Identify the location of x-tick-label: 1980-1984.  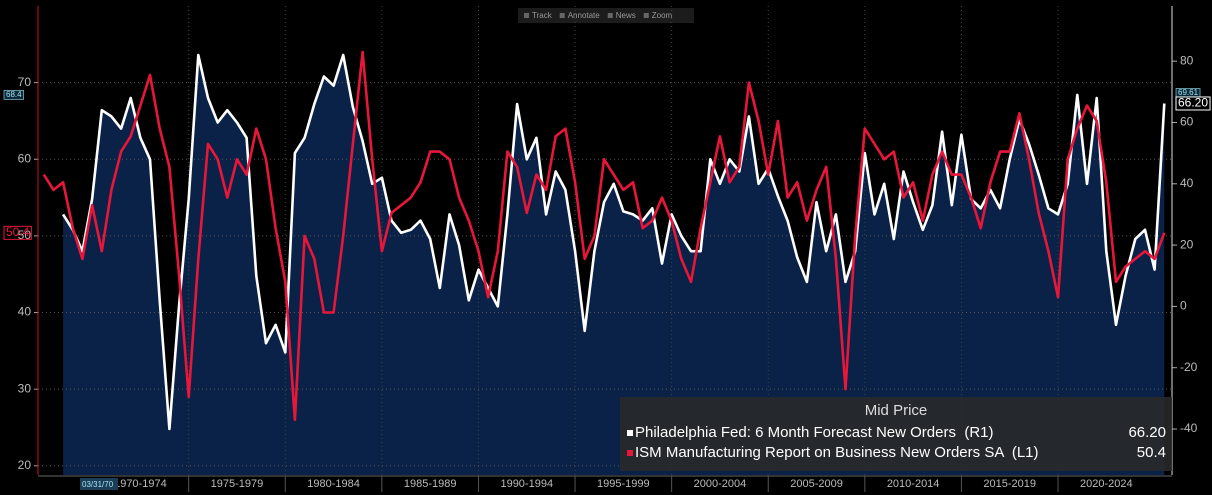
(333, 484).